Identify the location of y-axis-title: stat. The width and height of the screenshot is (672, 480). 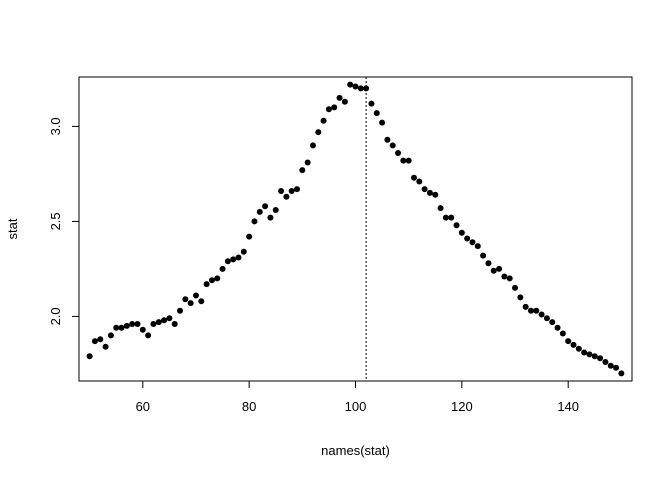
(12, 228).